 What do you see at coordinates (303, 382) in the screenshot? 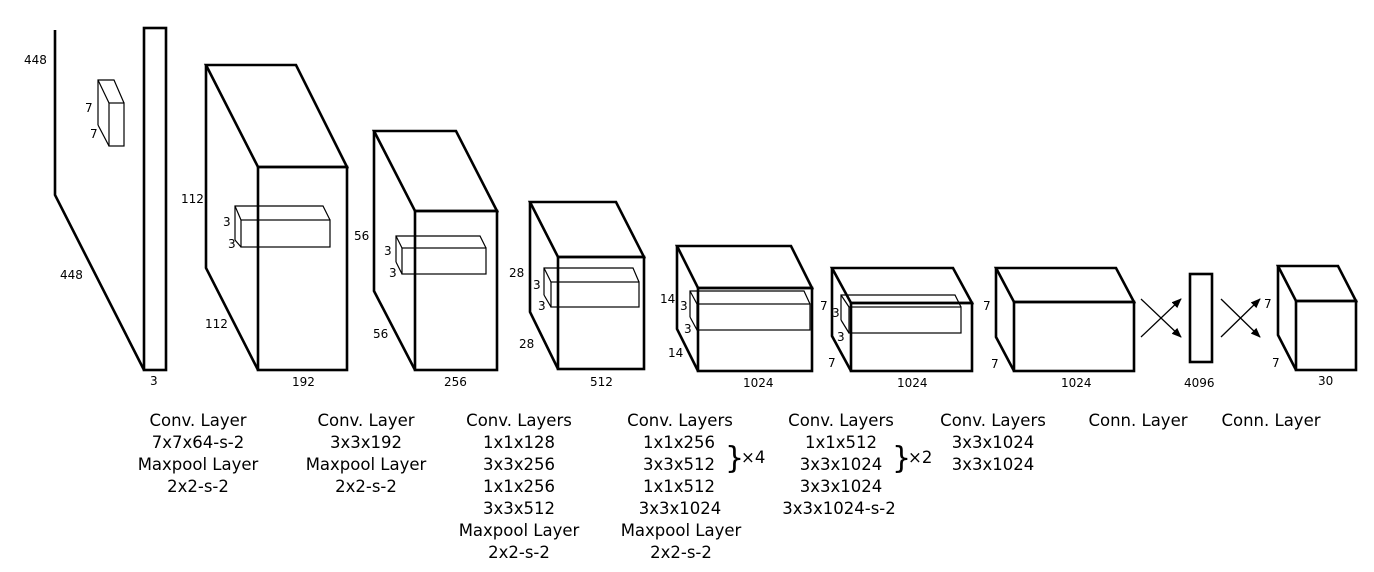
I see `block1-d: 192` at bounding box center [303, 382].